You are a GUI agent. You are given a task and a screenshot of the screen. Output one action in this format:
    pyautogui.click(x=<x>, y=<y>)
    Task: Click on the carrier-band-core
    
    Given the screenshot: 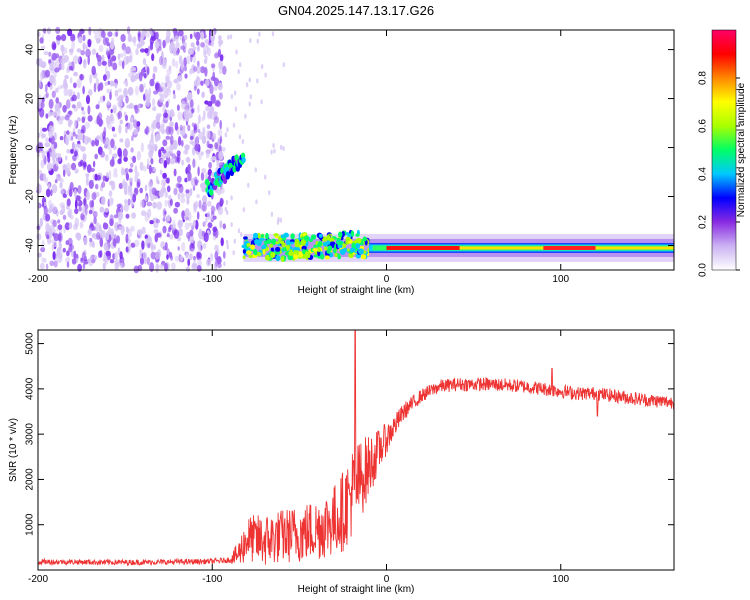 What is the action you would take?
    pyautogui.click(x=423, y=247)
    